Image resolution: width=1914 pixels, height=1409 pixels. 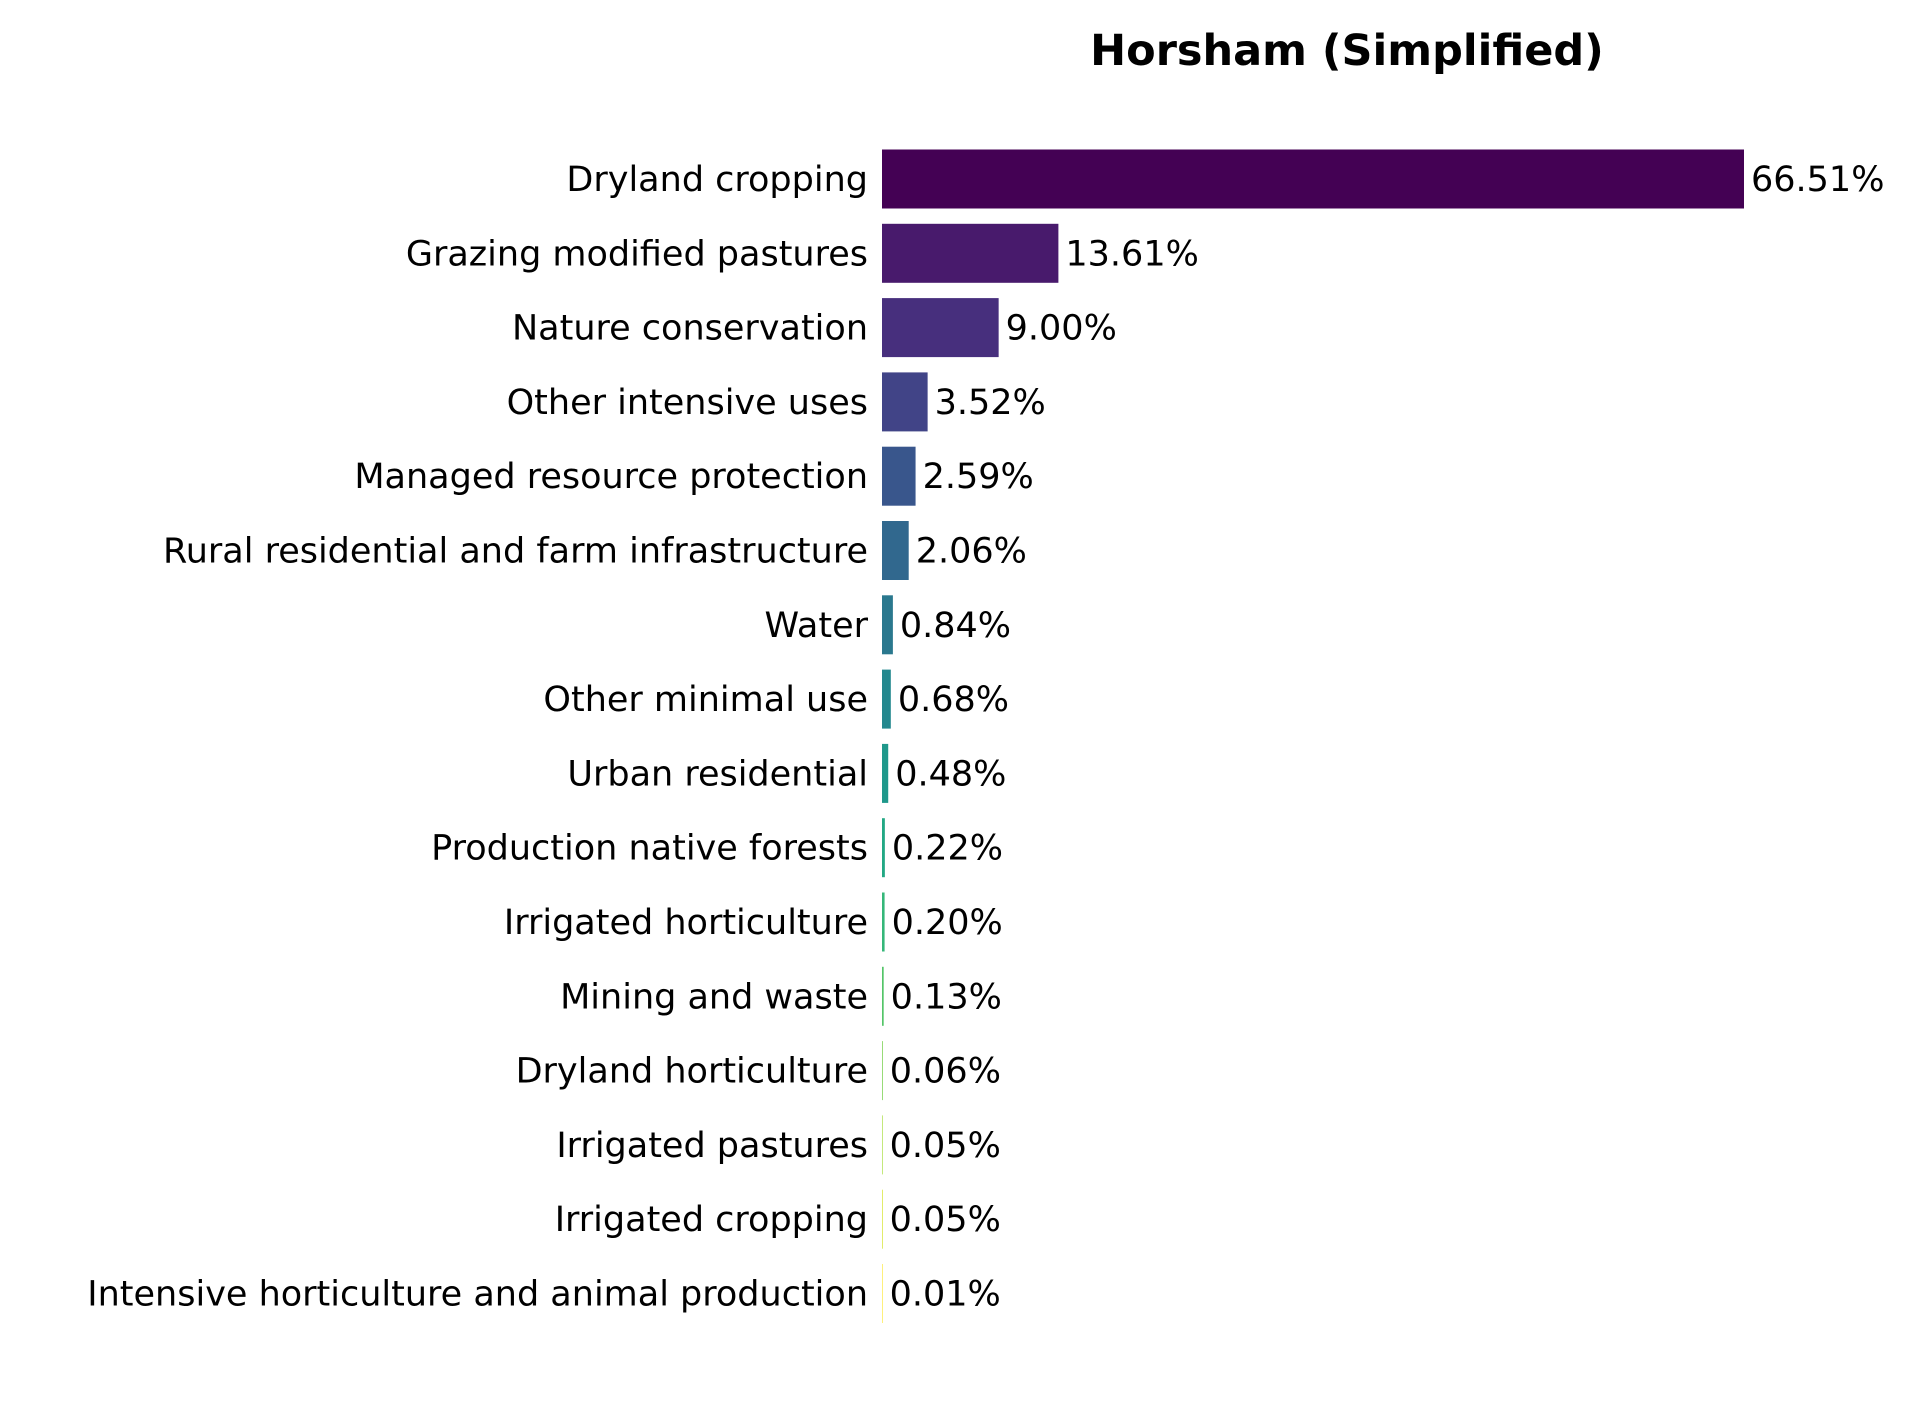 What do you see at coordinates (1347, 51) in the screenshot?
I see `chart-title: Horsham (Simplified)` at bounding box center [1347, 51].